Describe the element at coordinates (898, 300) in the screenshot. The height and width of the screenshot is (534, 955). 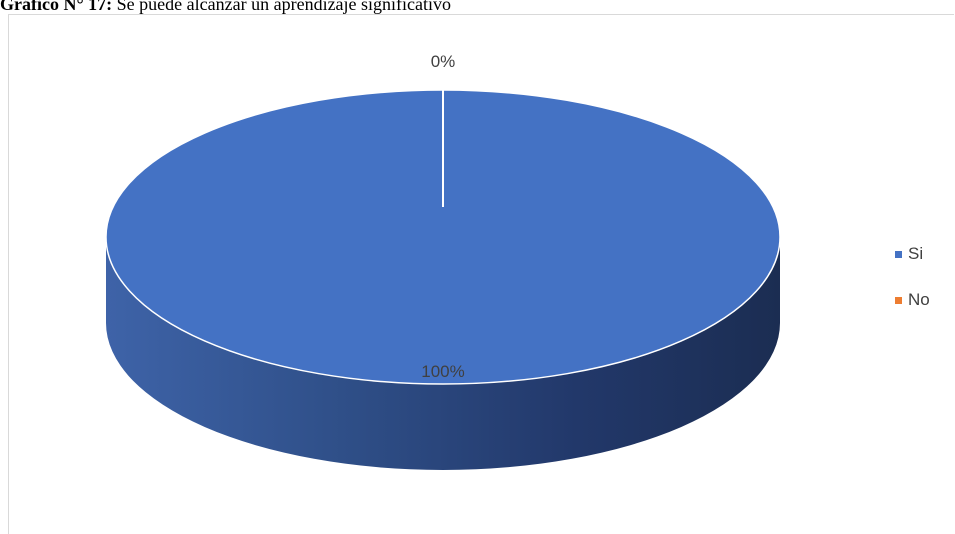
I see `legend-swatch-no` at that location.